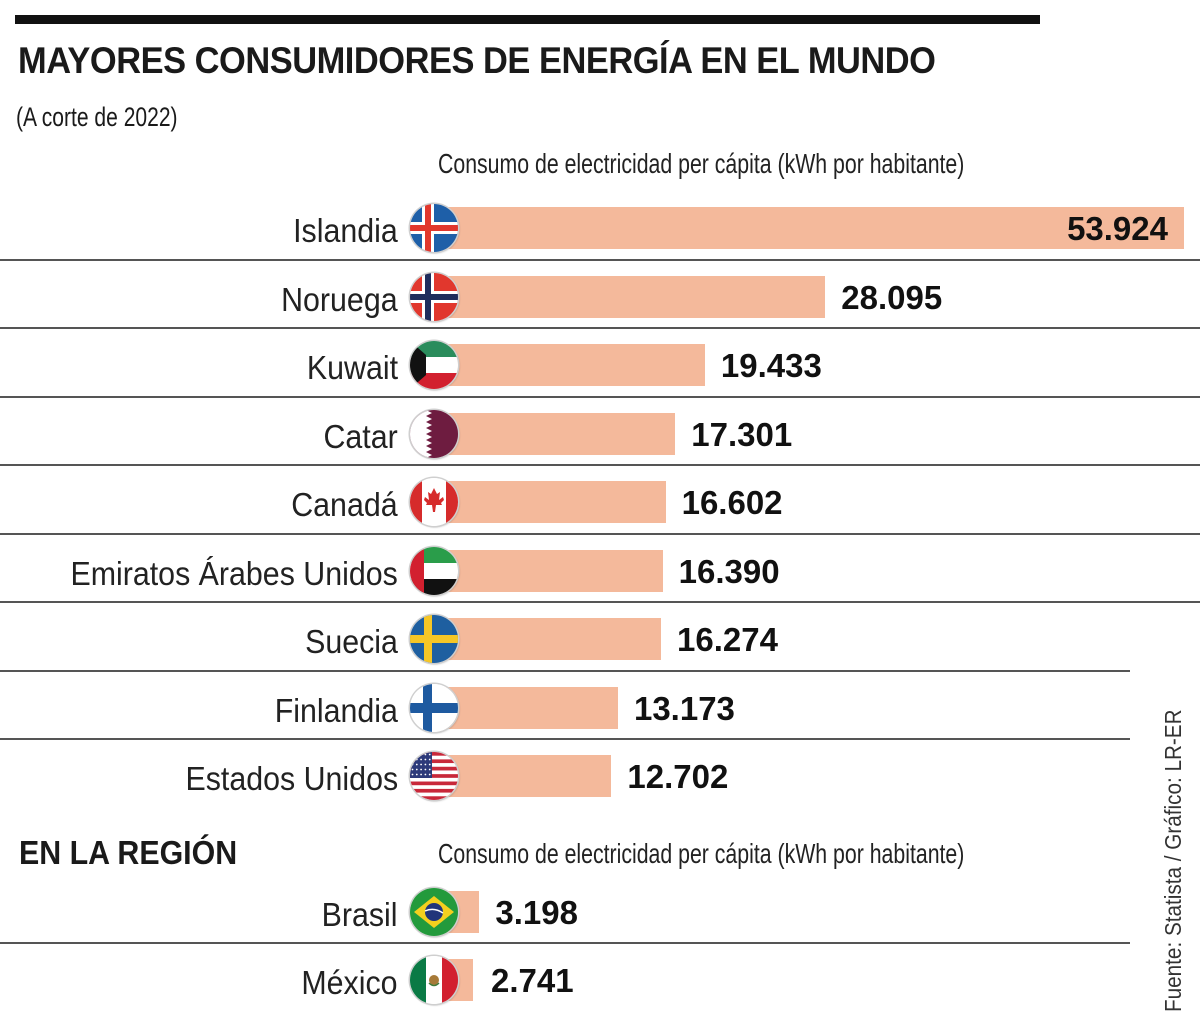 The width and height of the screenshot is (1200, 1027). I want to click on category-label: Estados Unidos, so click(291, 778).